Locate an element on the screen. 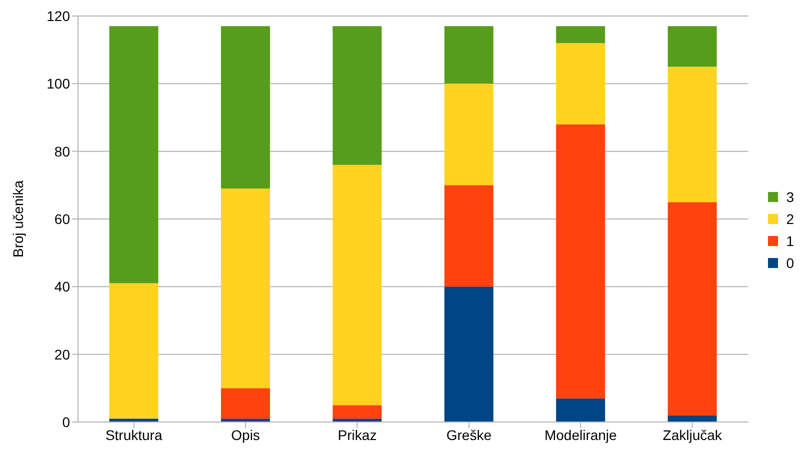 The image size is (812, 460). x-tick-label: Struktura is located at coordinates (133, 434).